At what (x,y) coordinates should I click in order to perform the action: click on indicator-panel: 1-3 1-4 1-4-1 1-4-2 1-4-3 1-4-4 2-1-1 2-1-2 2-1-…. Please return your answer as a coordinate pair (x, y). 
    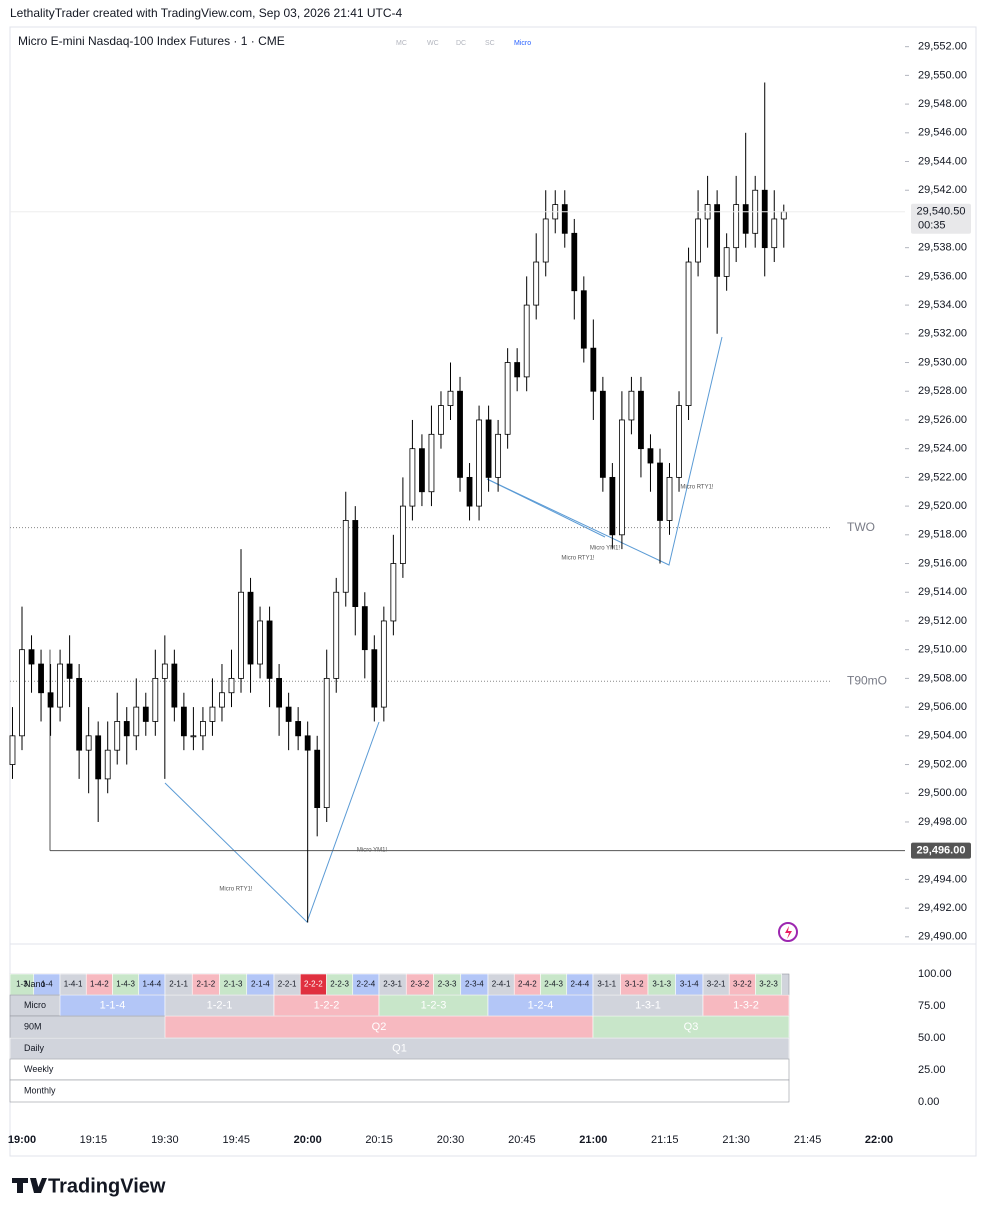
    Looking at the image, I should click on (399, 1038).